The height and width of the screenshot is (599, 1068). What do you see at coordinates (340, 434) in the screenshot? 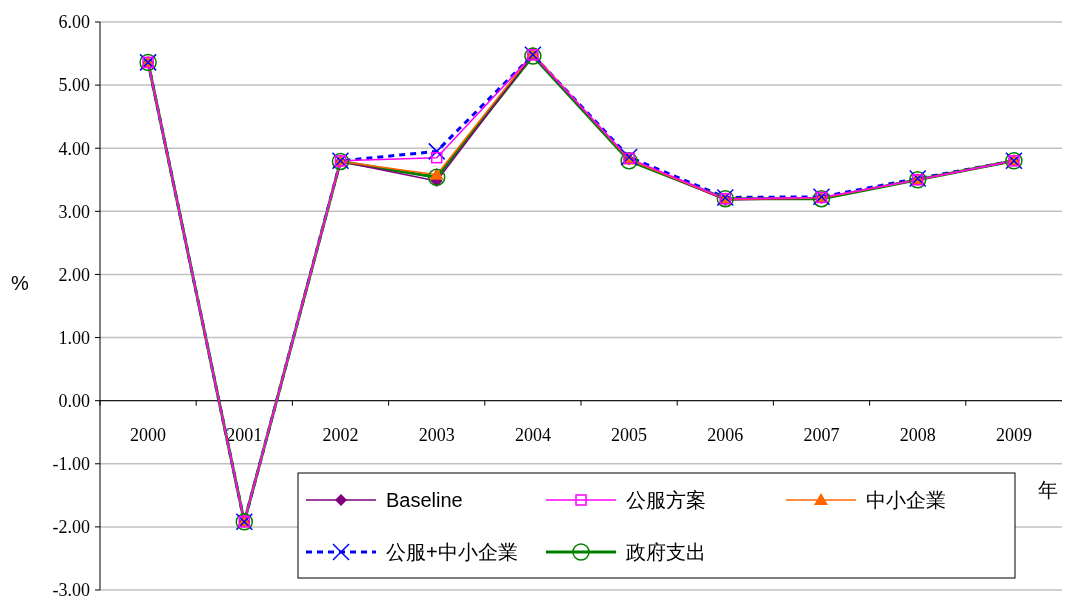
I see `x-tick-label: 2002` at bounding box center [340, 434].